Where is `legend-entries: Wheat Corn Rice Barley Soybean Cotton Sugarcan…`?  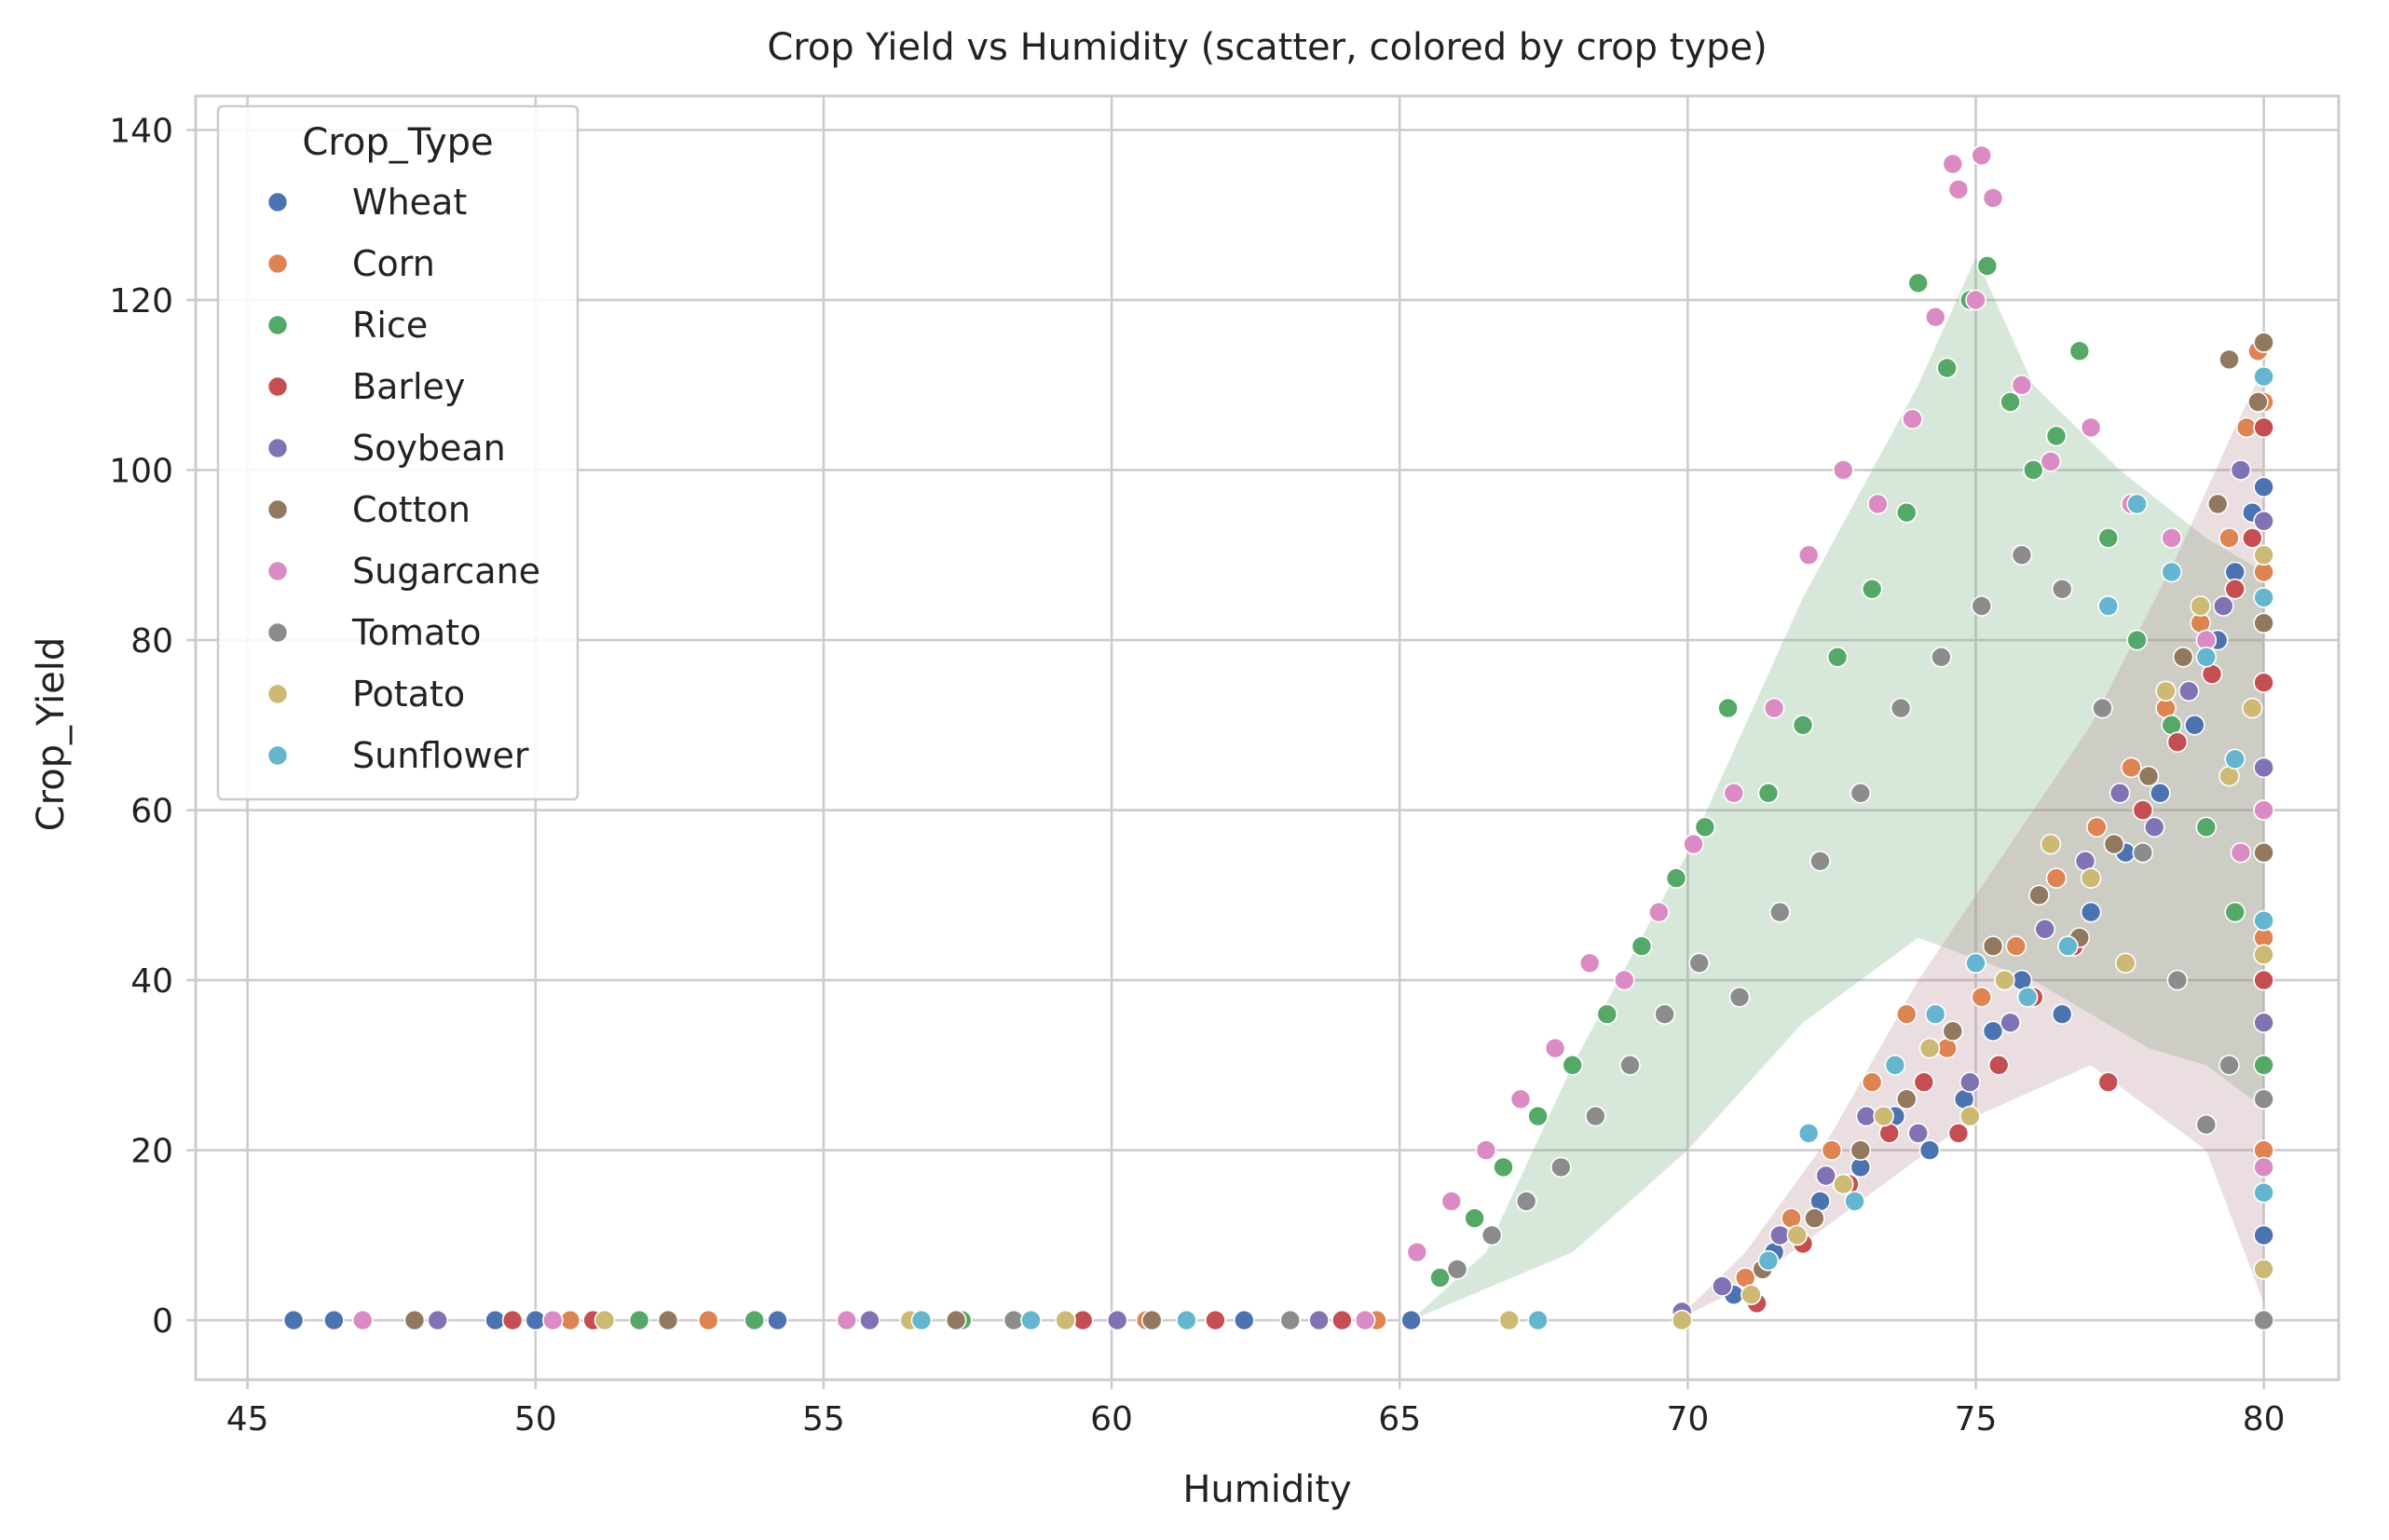
legend-entries: Wheat Corn Rice Barley Soybean Cotton Sugarcan… is located at coordinates (403, 479).